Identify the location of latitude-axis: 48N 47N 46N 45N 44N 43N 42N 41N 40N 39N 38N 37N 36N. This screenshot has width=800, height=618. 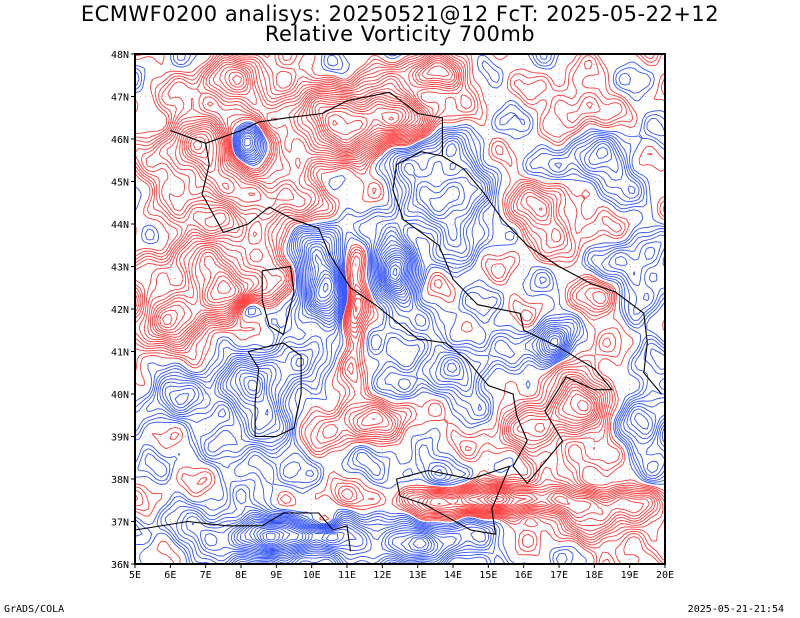
(123, 310).